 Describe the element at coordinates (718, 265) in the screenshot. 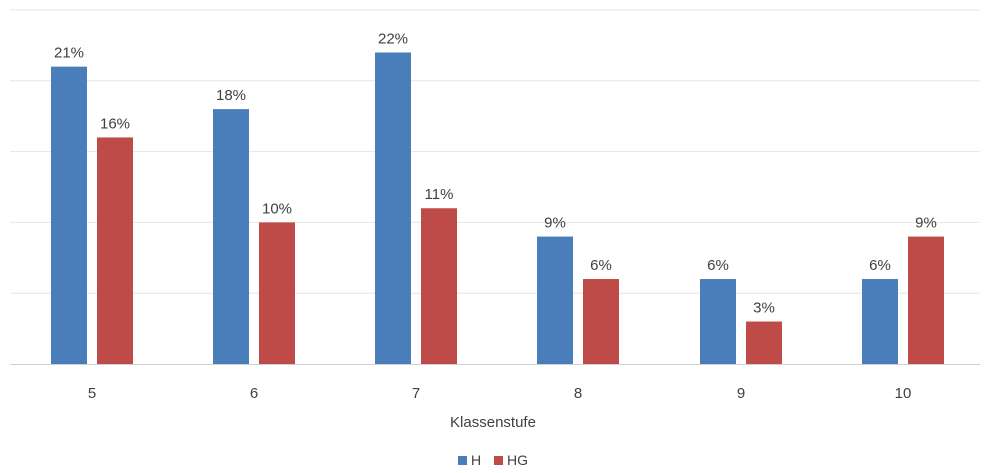

I see `data-label-h-9: 6%` at that location.